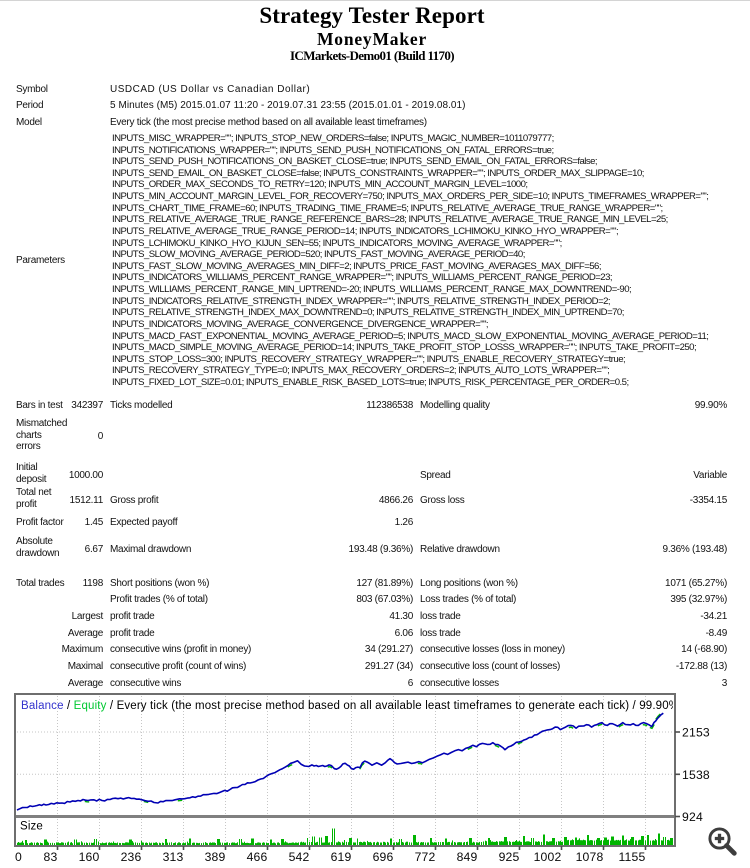 Image resolution: width=750 pixels, height=868 pixels. What do you see at coordinates (215, 857) in the screenshot?
I see `svg-text: 389` at bounding box center [215, 857].